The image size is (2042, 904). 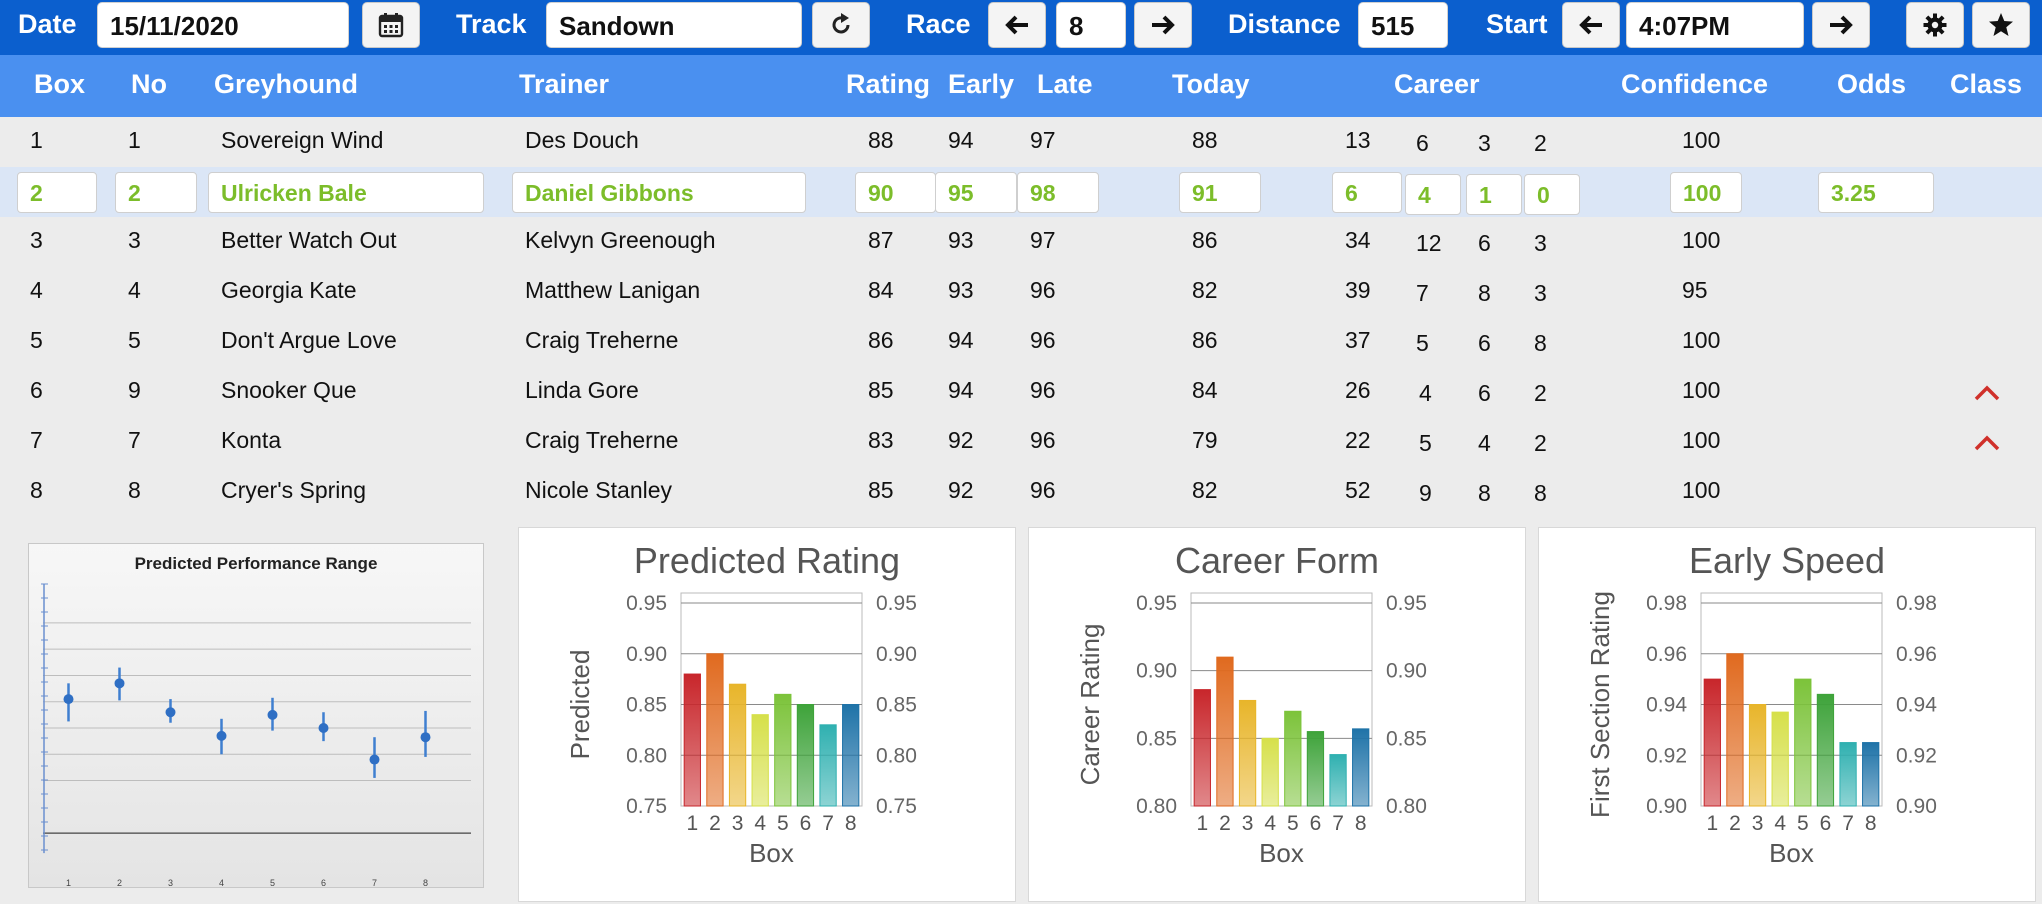 I want to click on x-tick-label: 3, so click(x=170, y=883).